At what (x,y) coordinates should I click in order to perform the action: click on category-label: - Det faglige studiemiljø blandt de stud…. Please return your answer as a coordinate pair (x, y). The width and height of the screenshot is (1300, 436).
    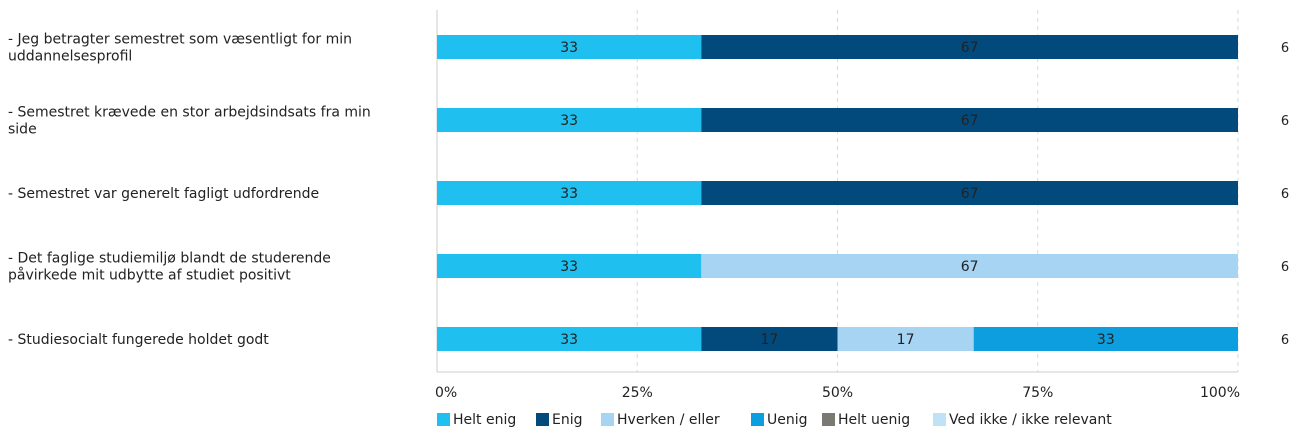
    Looking at the image, I should click on (169, 267).